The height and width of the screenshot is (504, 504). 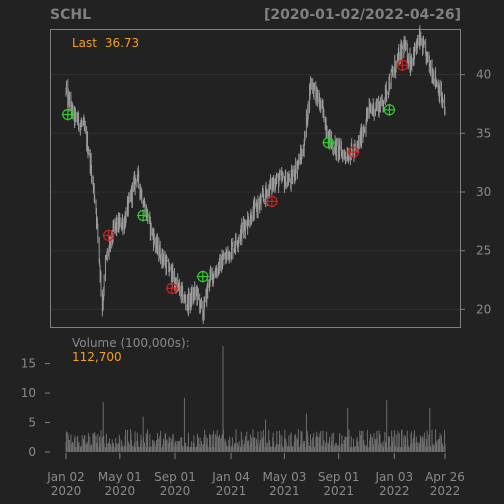 I want to click on x-tick-label-month: Jan 03, so click(x=394, y=477).